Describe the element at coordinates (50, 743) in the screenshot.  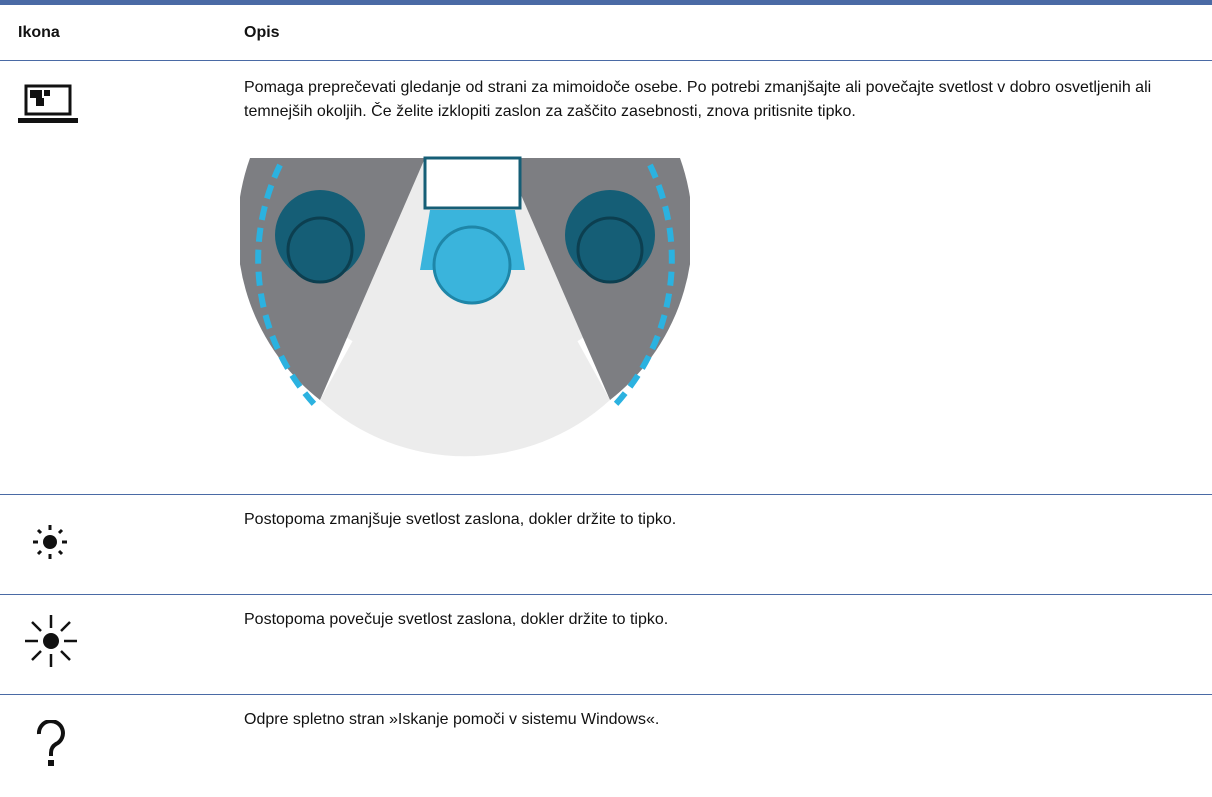
I see `help-icon` at that location.